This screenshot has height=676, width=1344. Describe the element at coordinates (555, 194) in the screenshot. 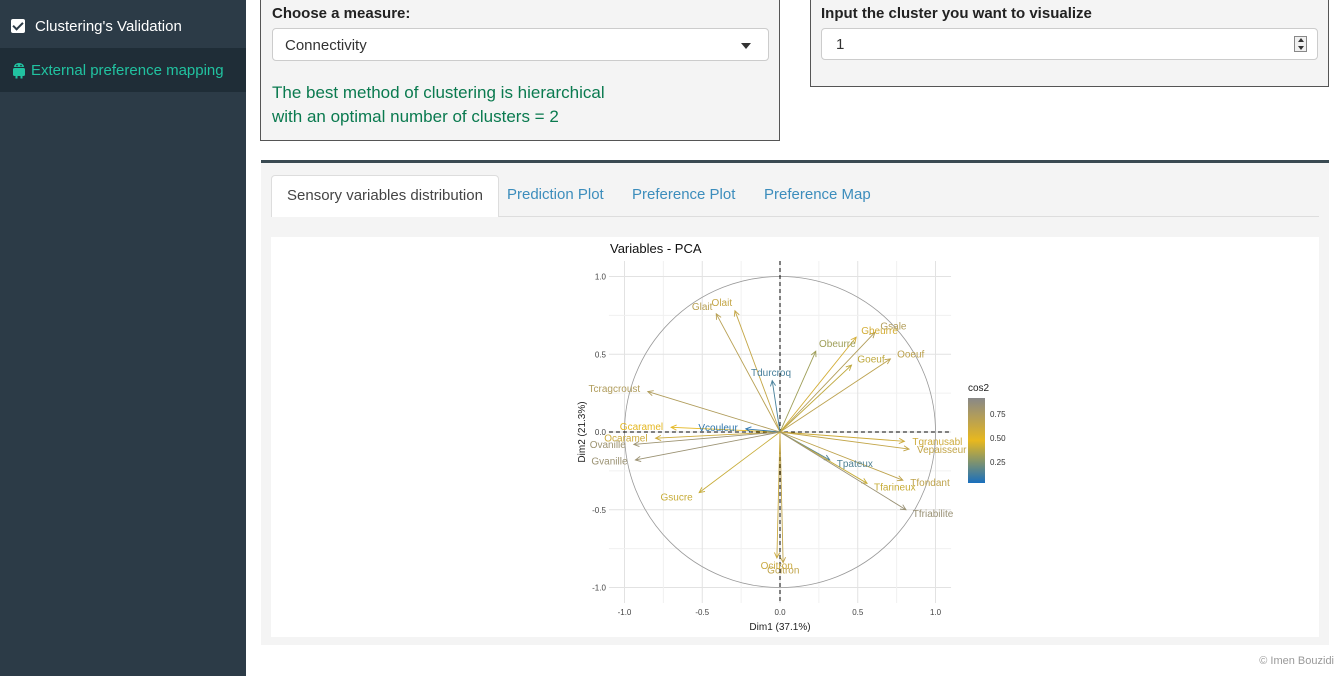

I see `tab-prediction-plot: Prediction Plot` at that location.